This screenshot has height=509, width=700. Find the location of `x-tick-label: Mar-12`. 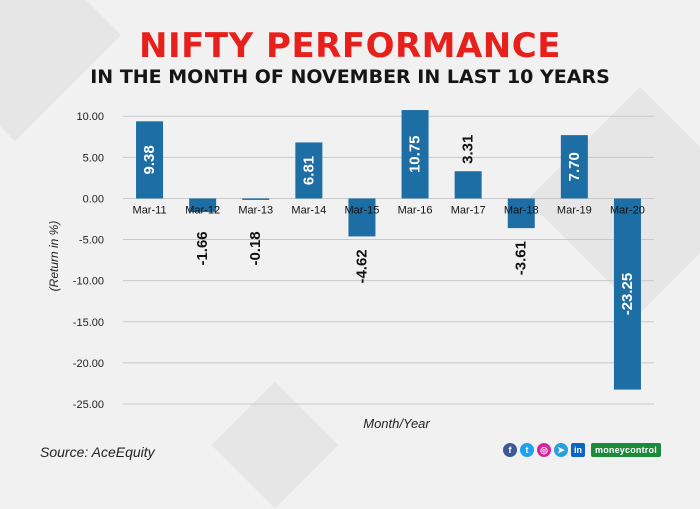

x-tick-label: Mar-12 is located at coordinates (202, 210).